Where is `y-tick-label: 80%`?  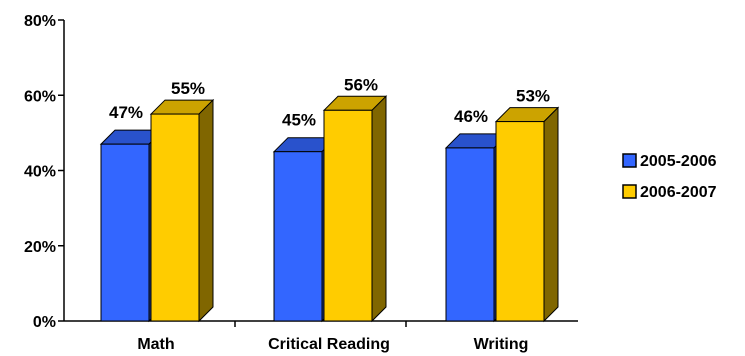
y-tick-label: 80% is located at coordinates (40, 21).